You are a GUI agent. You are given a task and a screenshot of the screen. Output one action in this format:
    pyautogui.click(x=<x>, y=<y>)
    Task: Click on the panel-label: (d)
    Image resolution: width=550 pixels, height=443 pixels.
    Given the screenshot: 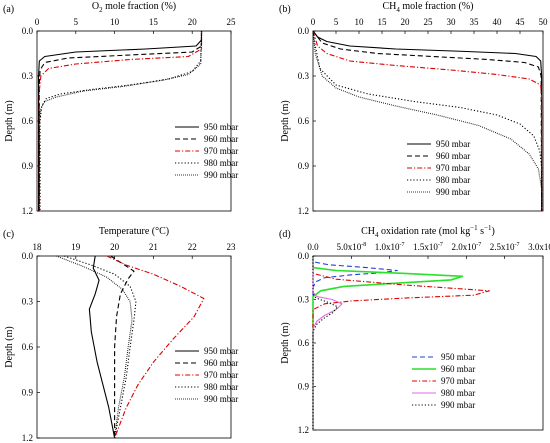 What is the action you would take?
    pyautogui.click(x=285, y=234)
    